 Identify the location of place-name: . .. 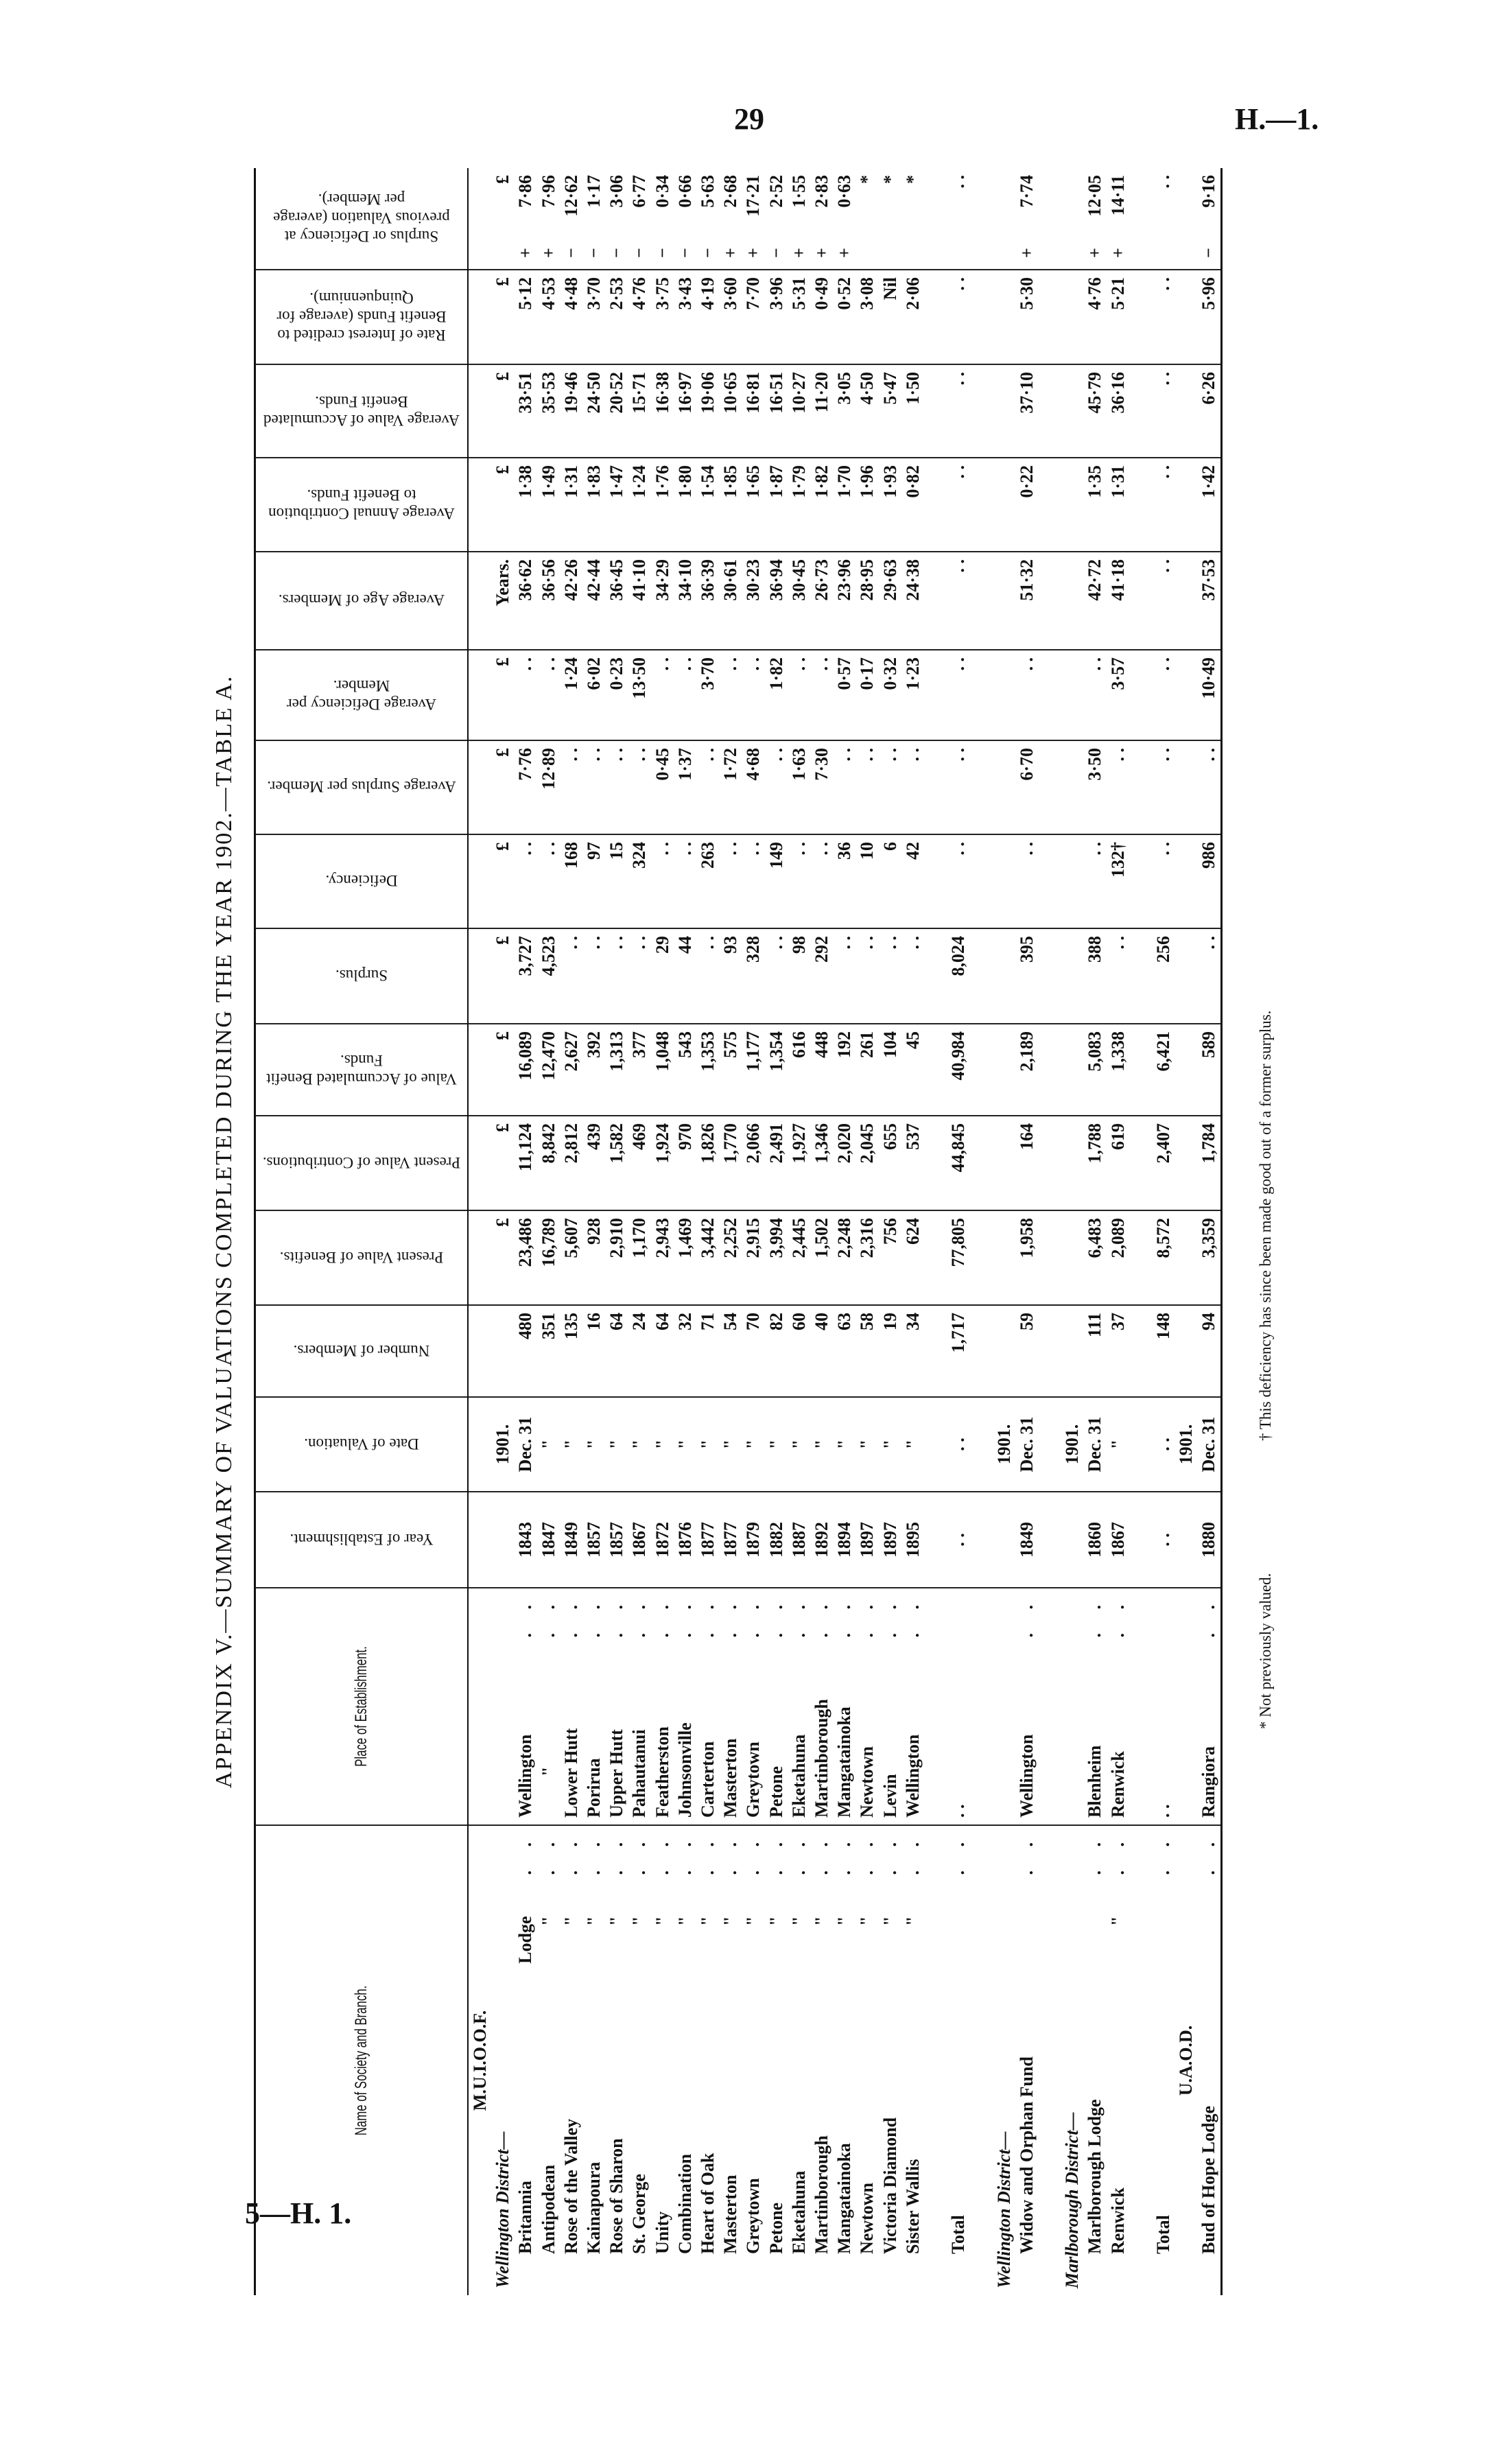
(1163, 1811).